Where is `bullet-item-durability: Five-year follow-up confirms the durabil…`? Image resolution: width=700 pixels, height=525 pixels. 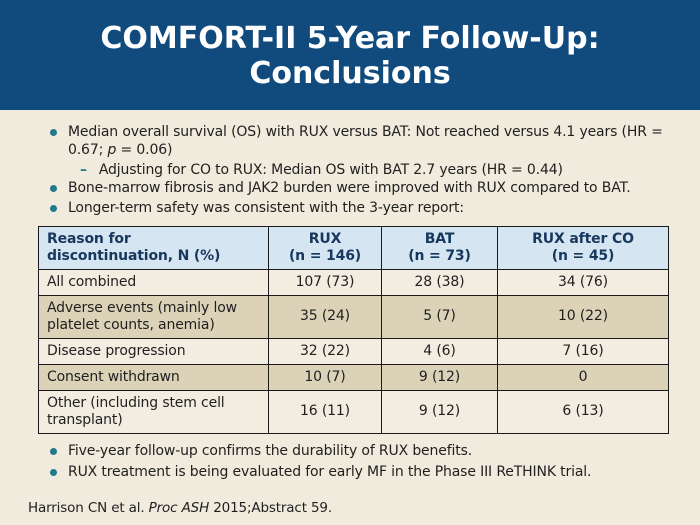
bullet-item-durability: Five-year follow-up confirms the durabil… is located at coordinates (360, 451).